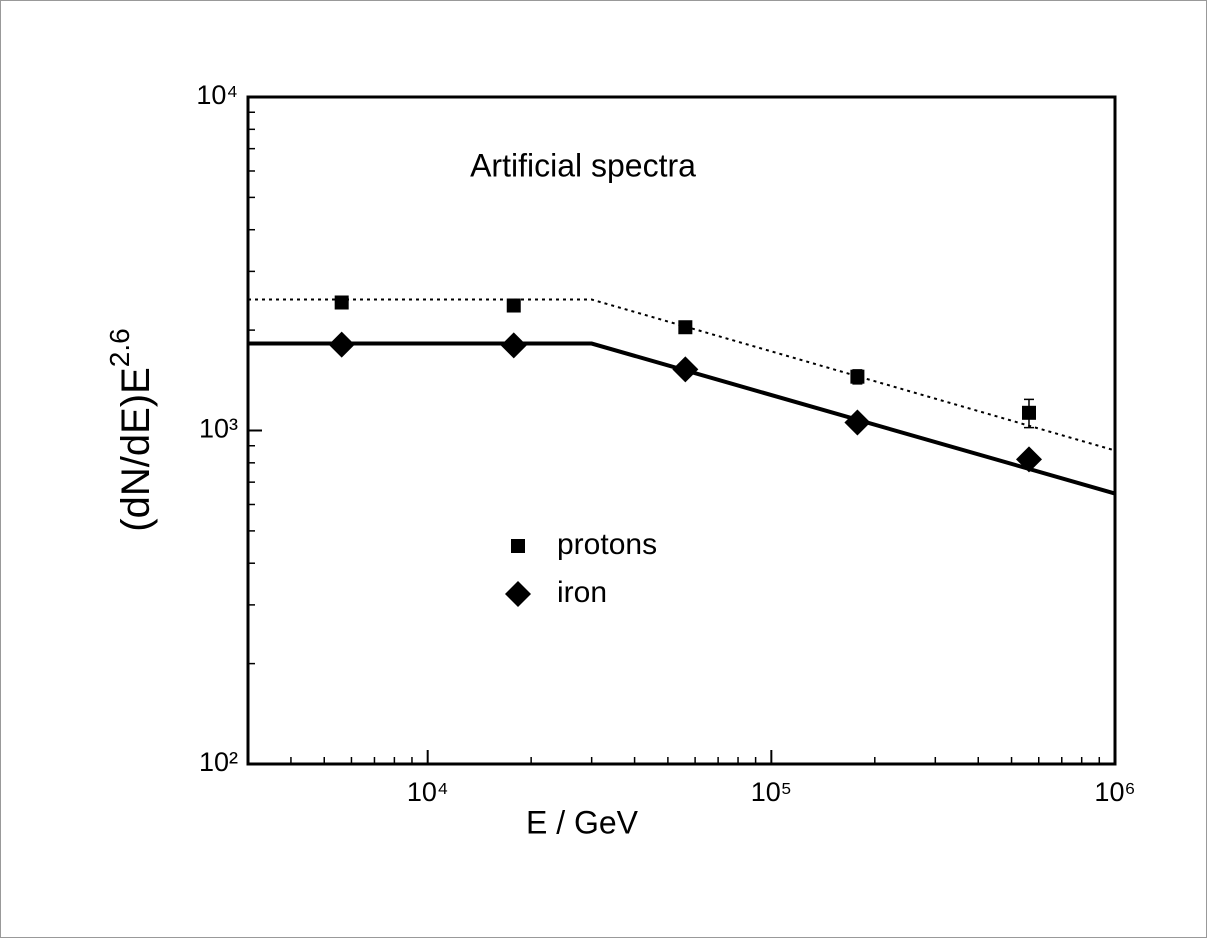 The width and height of the screenshot is (1207, 938). Describe the element at coordinates (428, 792) in the screenshot. I see `x-tick-label: 10⁴` at that location.